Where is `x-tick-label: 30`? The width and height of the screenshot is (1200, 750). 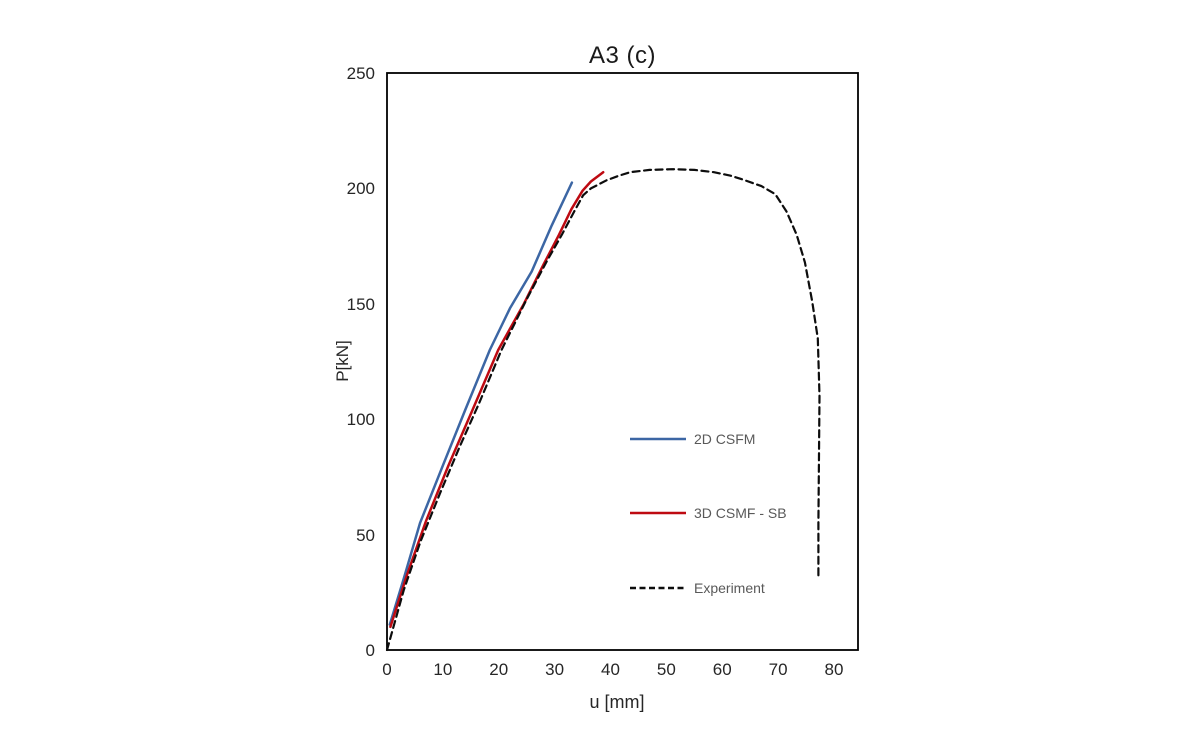
x-tick-label: 30 is located at coordinates (555, 669).